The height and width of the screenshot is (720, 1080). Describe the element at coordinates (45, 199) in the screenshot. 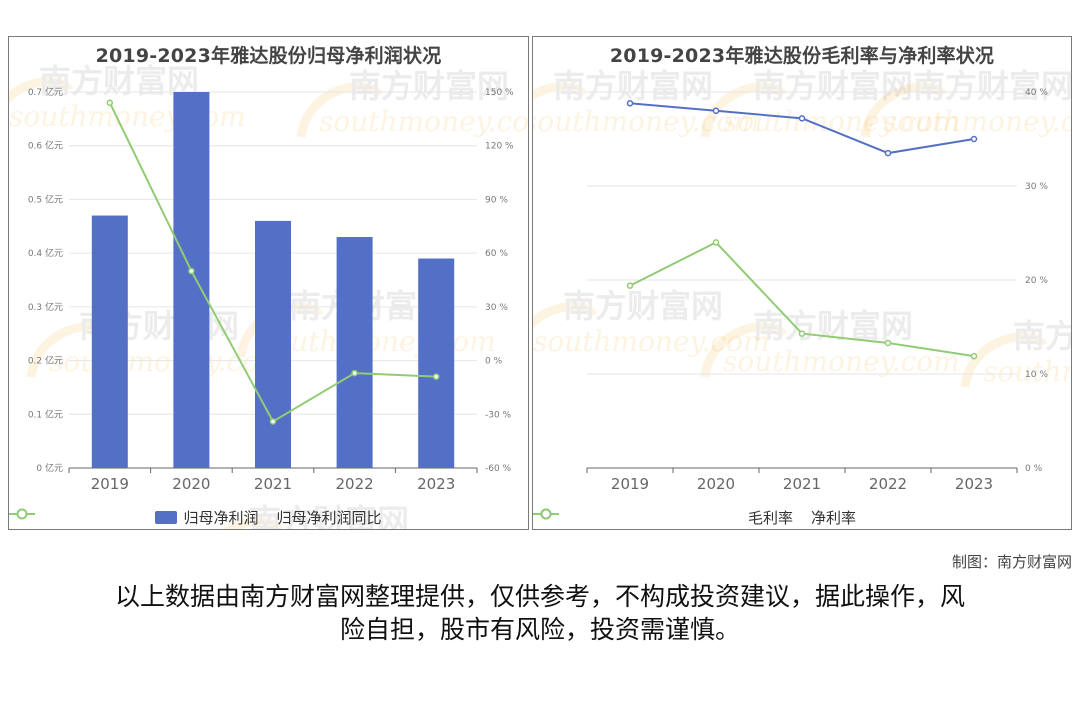

I see `y-left-tick-label: 0.5 亿元` at that location.